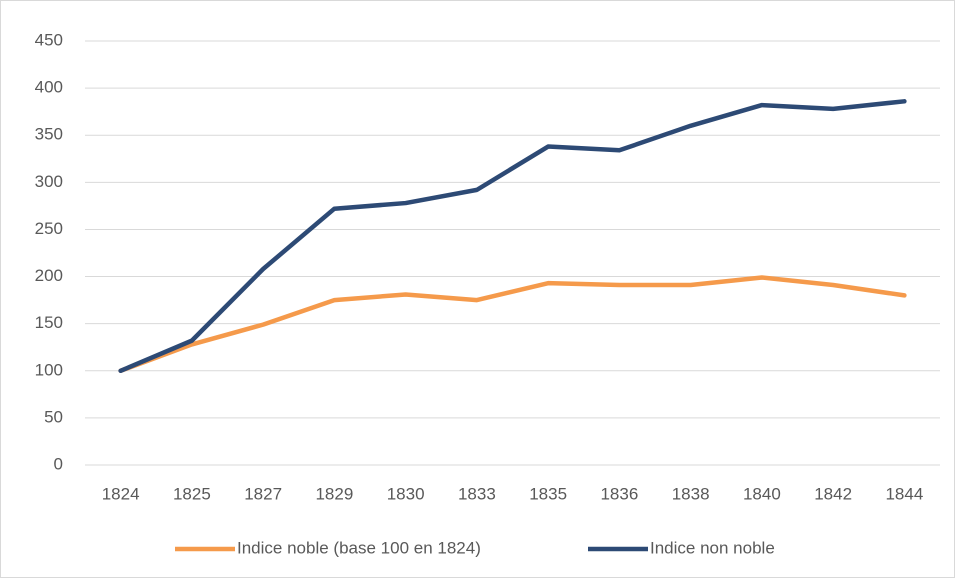  What do you see at coordinates (359, 547) in the screenshot?
I see `legend-label: Indice noble (base 100 en 1824)` at bounding box center [359, 547].